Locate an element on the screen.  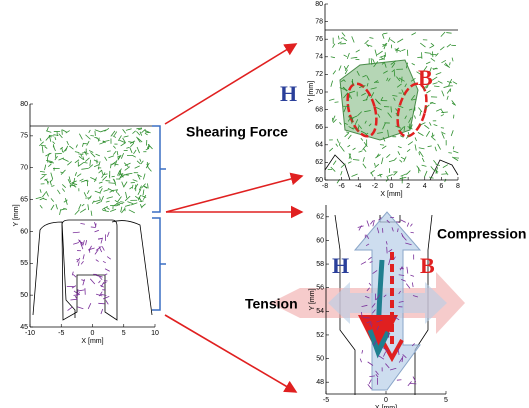
label: Tension is located at coordinates (271, 304).